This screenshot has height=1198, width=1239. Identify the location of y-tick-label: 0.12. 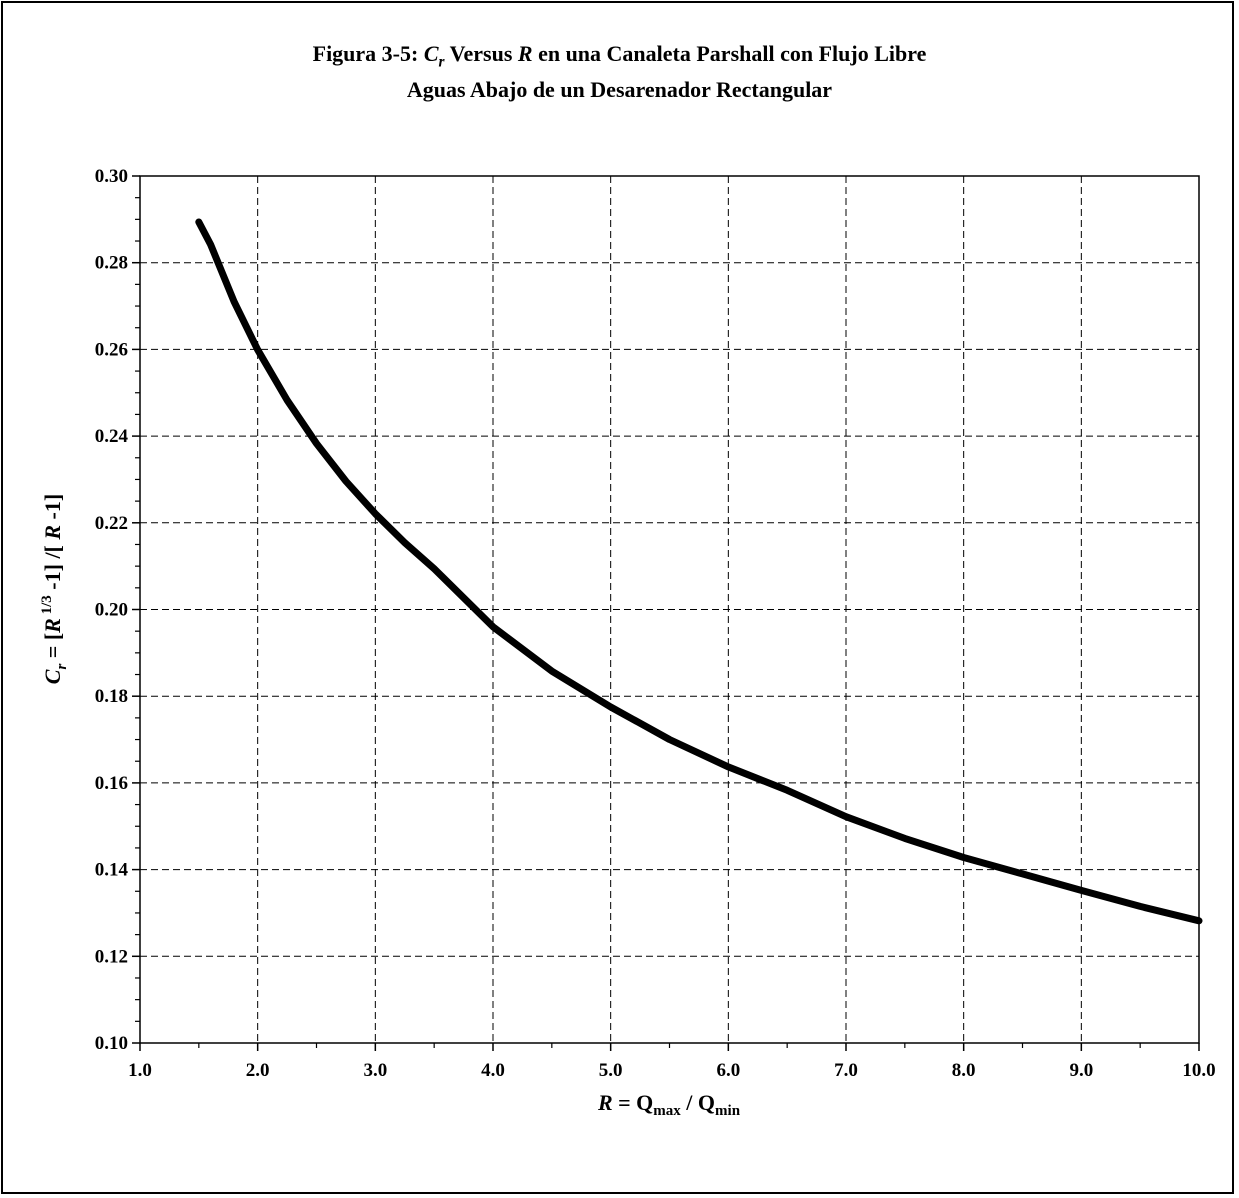
(111, 956).